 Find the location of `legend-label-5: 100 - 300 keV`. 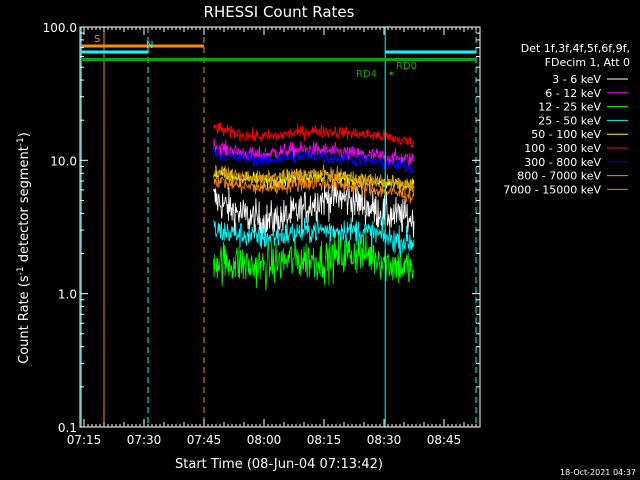

legend-label-5: 100 - 300 keV is located at coordinates (562, 148).